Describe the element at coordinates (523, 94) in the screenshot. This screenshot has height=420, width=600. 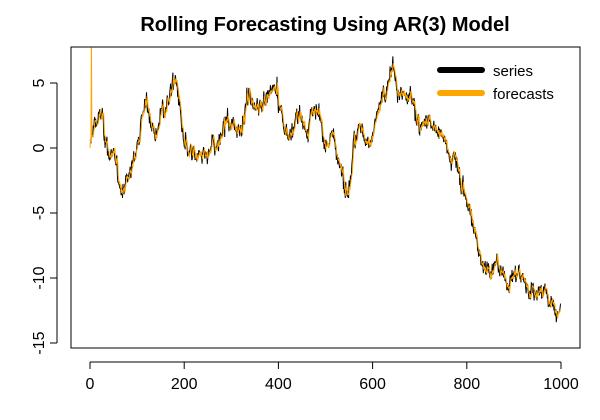
I see `legend-label-forecasts: forecasts` at that location.